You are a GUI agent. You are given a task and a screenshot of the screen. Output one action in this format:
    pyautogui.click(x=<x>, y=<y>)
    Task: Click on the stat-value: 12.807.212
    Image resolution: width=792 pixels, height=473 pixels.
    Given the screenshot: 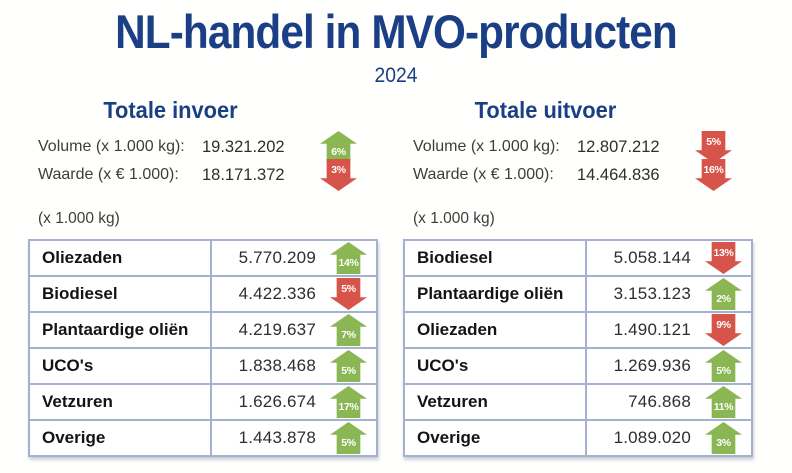 What is the action you would take?
    pyautogui.click(x=618, y=146)
    